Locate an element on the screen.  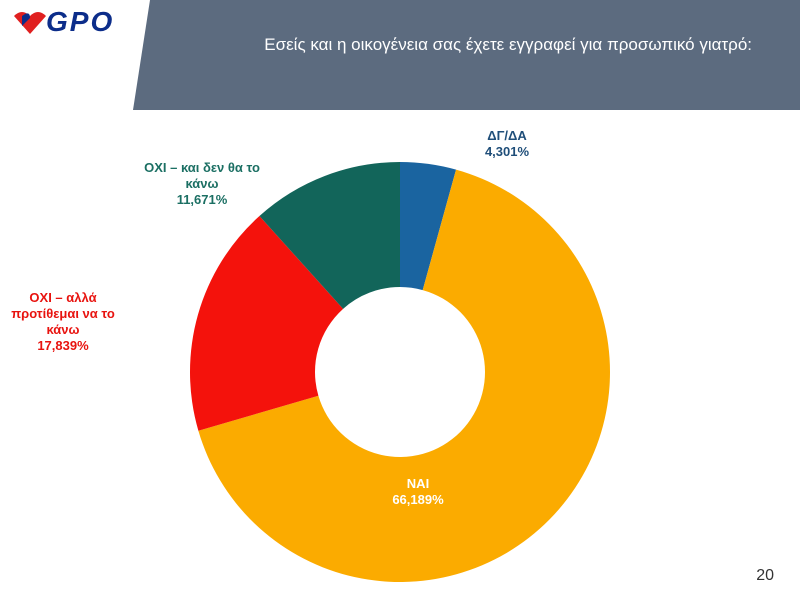
category-label: ΟΧΙ – και δεν θα το κάνω is located at coordinates (202, 175).